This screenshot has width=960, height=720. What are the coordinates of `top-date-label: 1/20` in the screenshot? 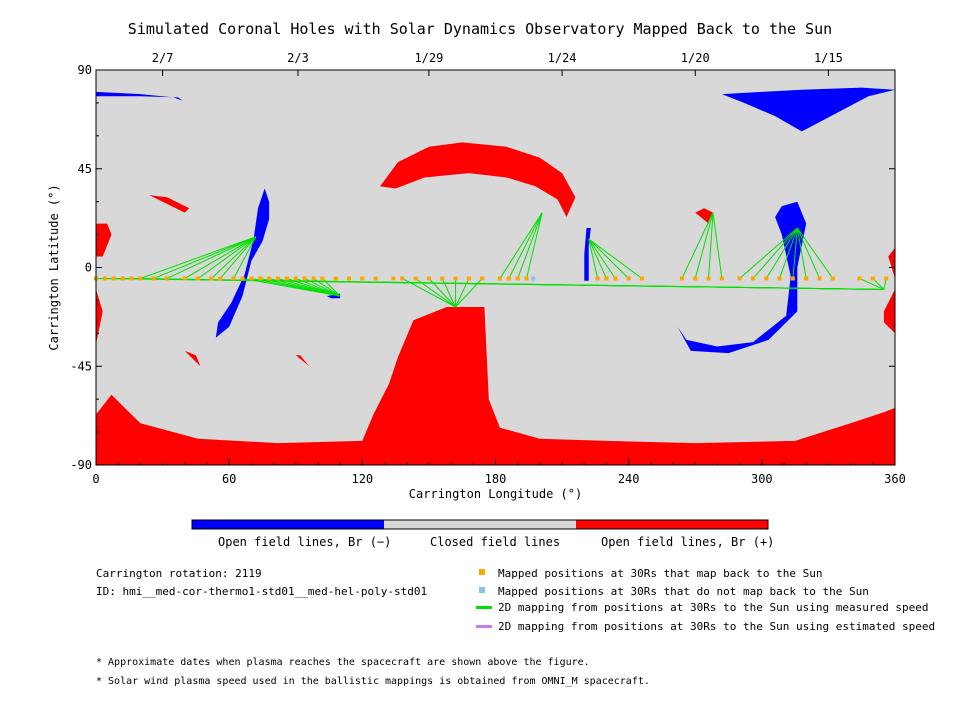 It's located at (695, 58).